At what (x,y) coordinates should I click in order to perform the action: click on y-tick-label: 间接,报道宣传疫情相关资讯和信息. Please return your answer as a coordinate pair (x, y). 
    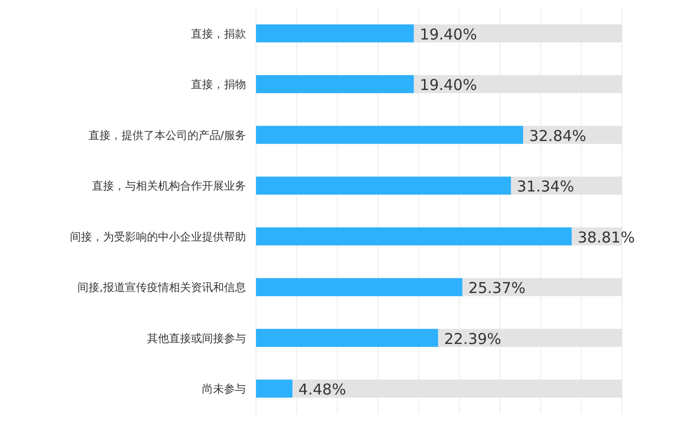
    Looking at the image, I should click on (162, 287).